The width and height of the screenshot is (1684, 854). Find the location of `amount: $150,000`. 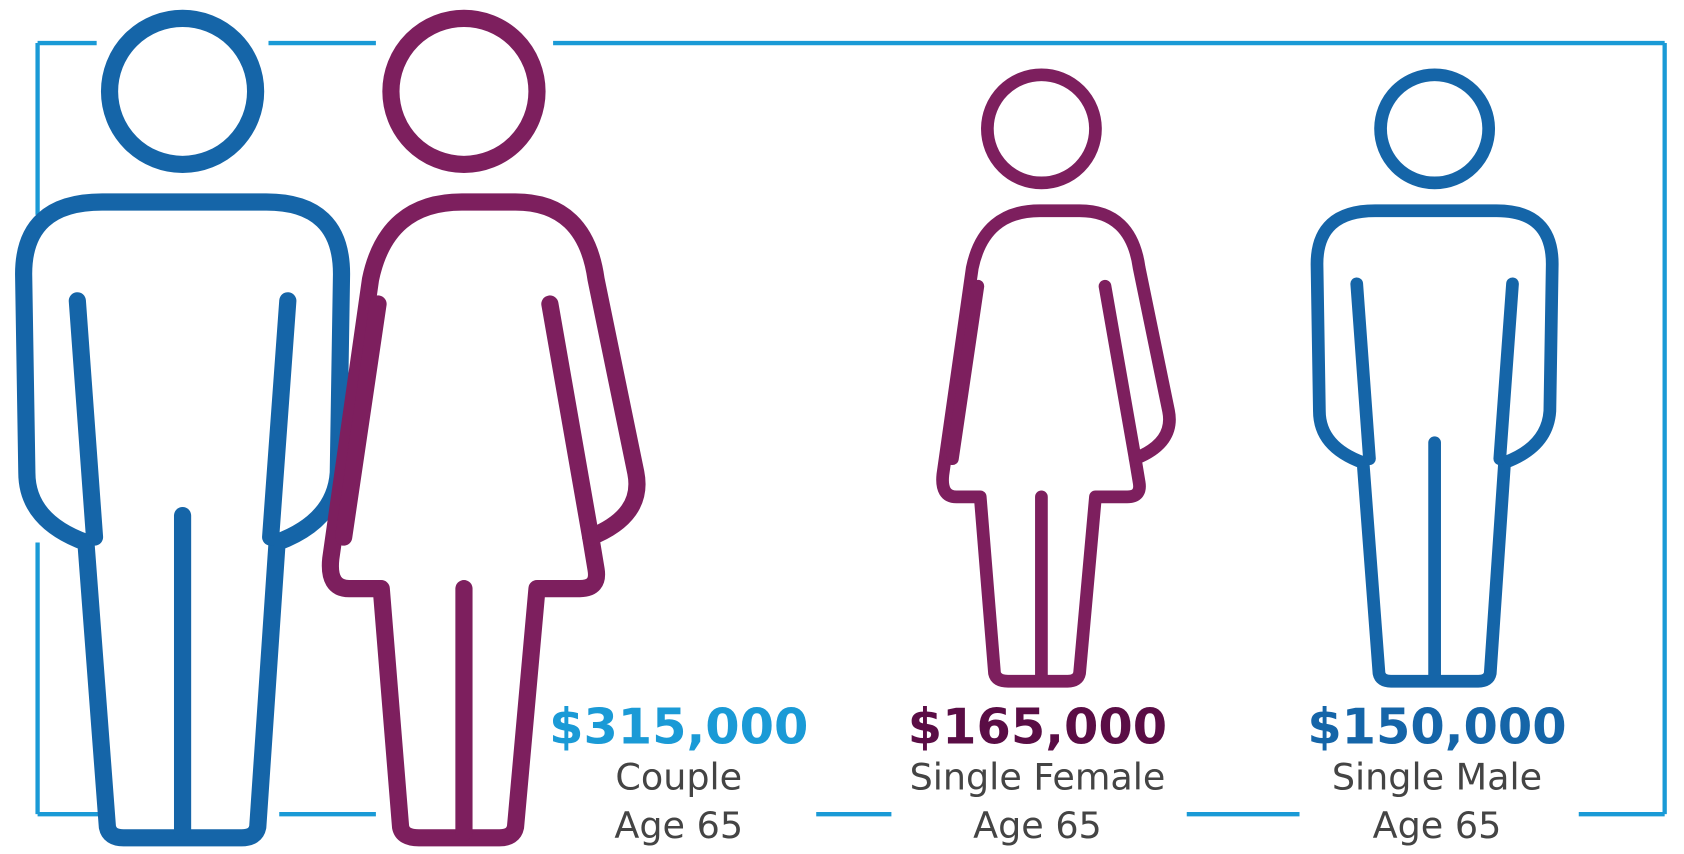

amount: $150,000 is located at coordinates (1436, 726).